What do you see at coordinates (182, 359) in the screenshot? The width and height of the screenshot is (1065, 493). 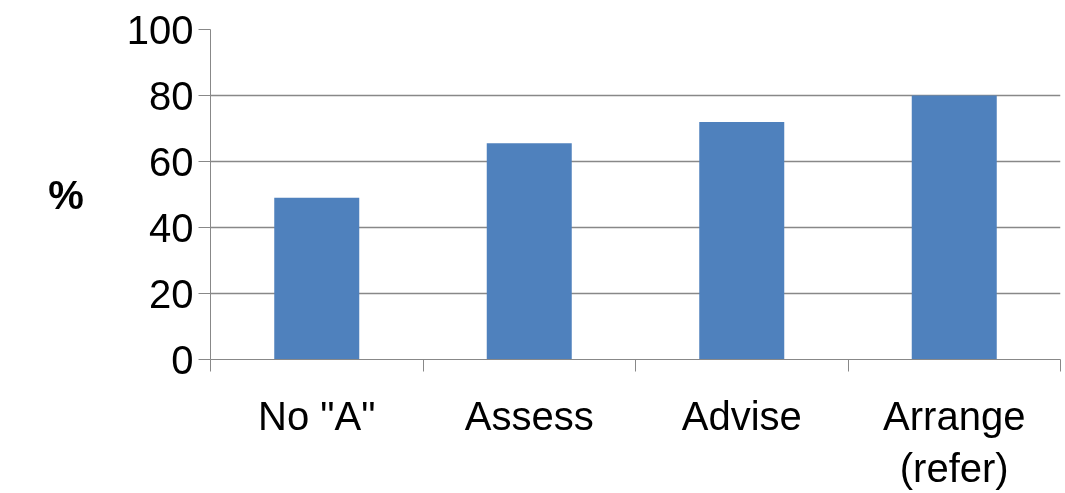 I see `y-tick-label: 0` at bounding box center [182, 359].